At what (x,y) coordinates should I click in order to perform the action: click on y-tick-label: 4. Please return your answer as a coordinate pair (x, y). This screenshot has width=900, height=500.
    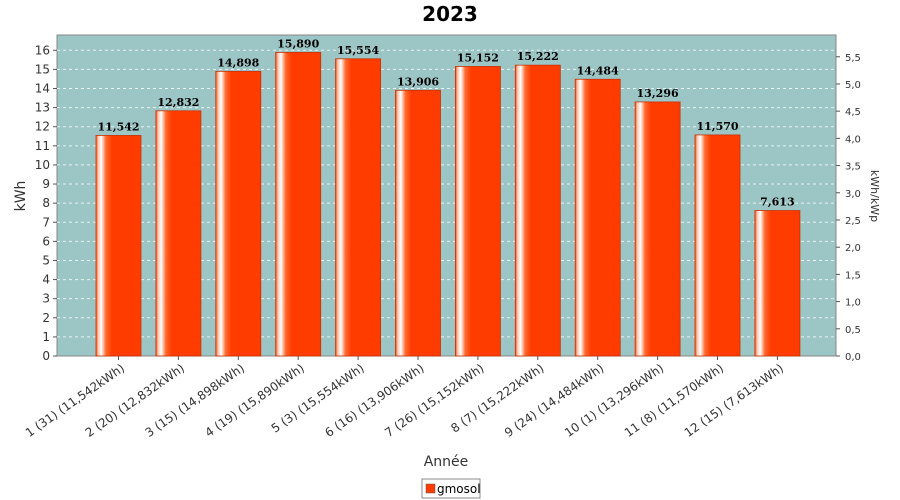
    Looking at the image, I should click on (46, 280).